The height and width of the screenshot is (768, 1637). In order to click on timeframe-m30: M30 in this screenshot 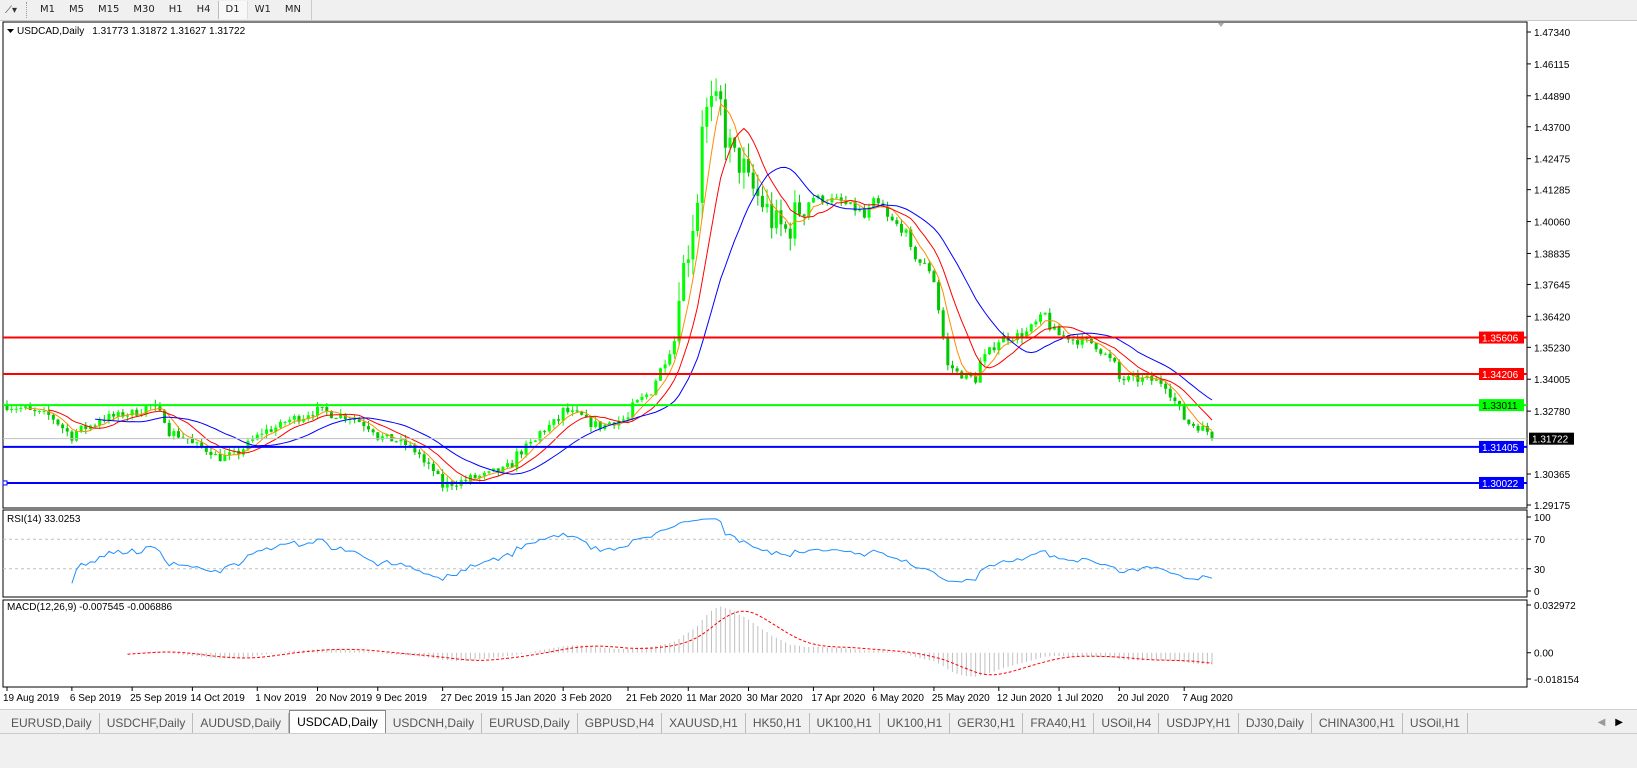, I will do `click(144, 9)`.